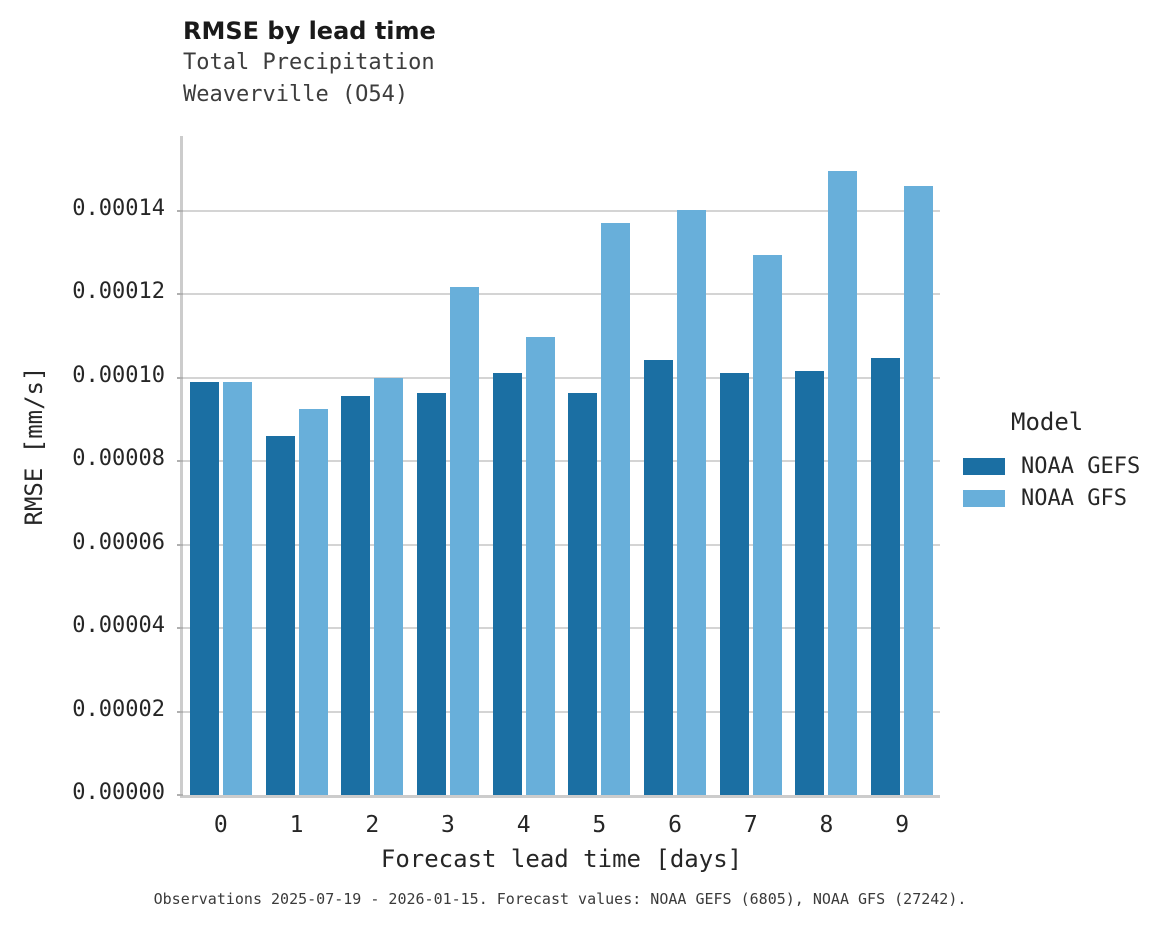  Describe the element at coordinates (296, 94) in the screenshot. I see `chart-subtitle-station: Weaverville (O54)` at that location.